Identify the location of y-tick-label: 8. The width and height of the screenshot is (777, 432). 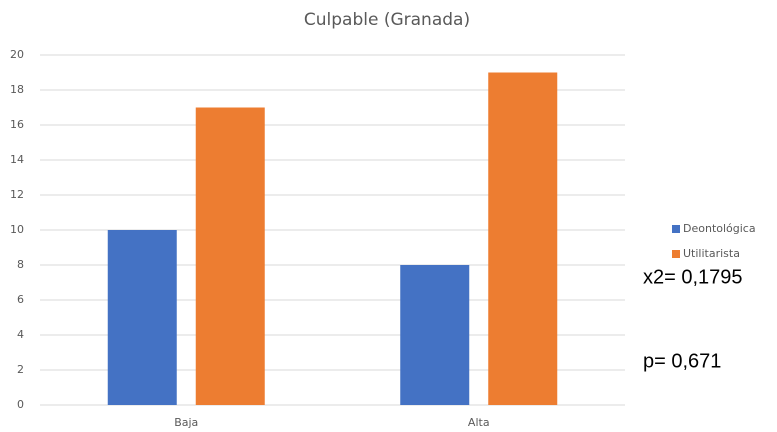
(20, 264).